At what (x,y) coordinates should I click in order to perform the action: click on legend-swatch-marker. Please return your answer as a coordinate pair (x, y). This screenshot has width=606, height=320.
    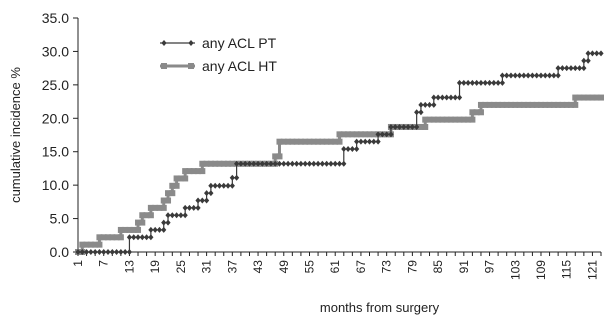
    Looking at the image, I should click on (164, 43).